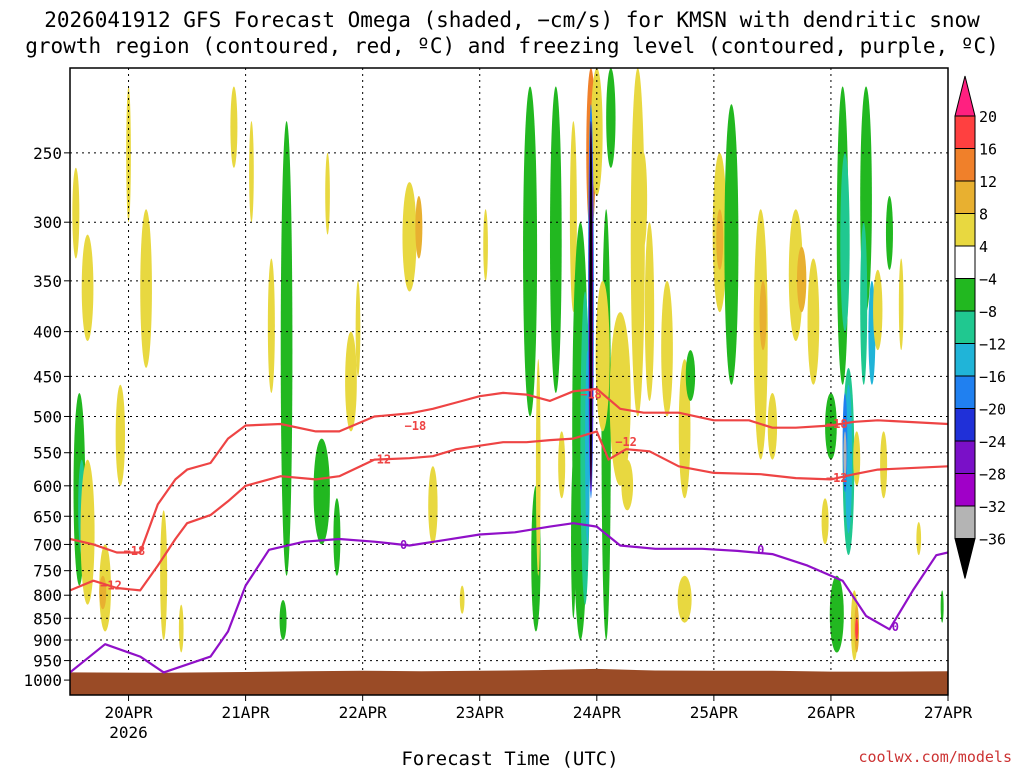 Image resolution: width=1024 pixels, height=768 pixels. I want to click on colorbar-top-arrow, so click(965, 96).